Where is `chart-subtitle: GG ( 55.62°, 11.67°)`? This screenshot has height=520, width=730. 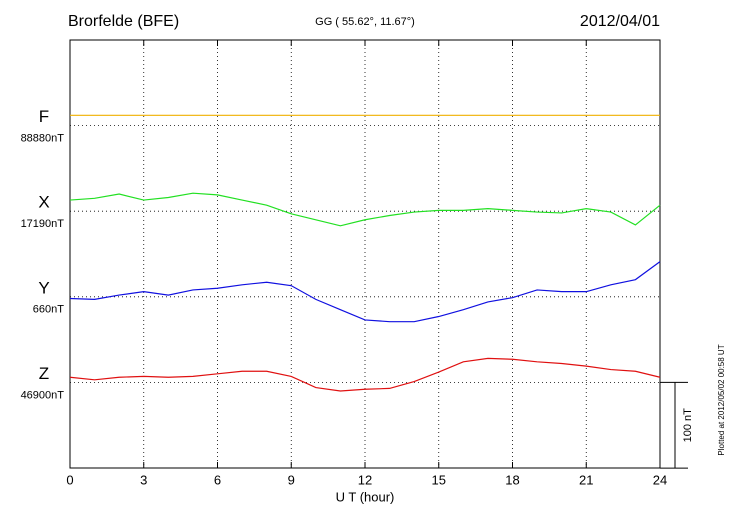
chart-subtitle: GG ( 55.62°, 11.67°) is located at coordinates (365, 22).